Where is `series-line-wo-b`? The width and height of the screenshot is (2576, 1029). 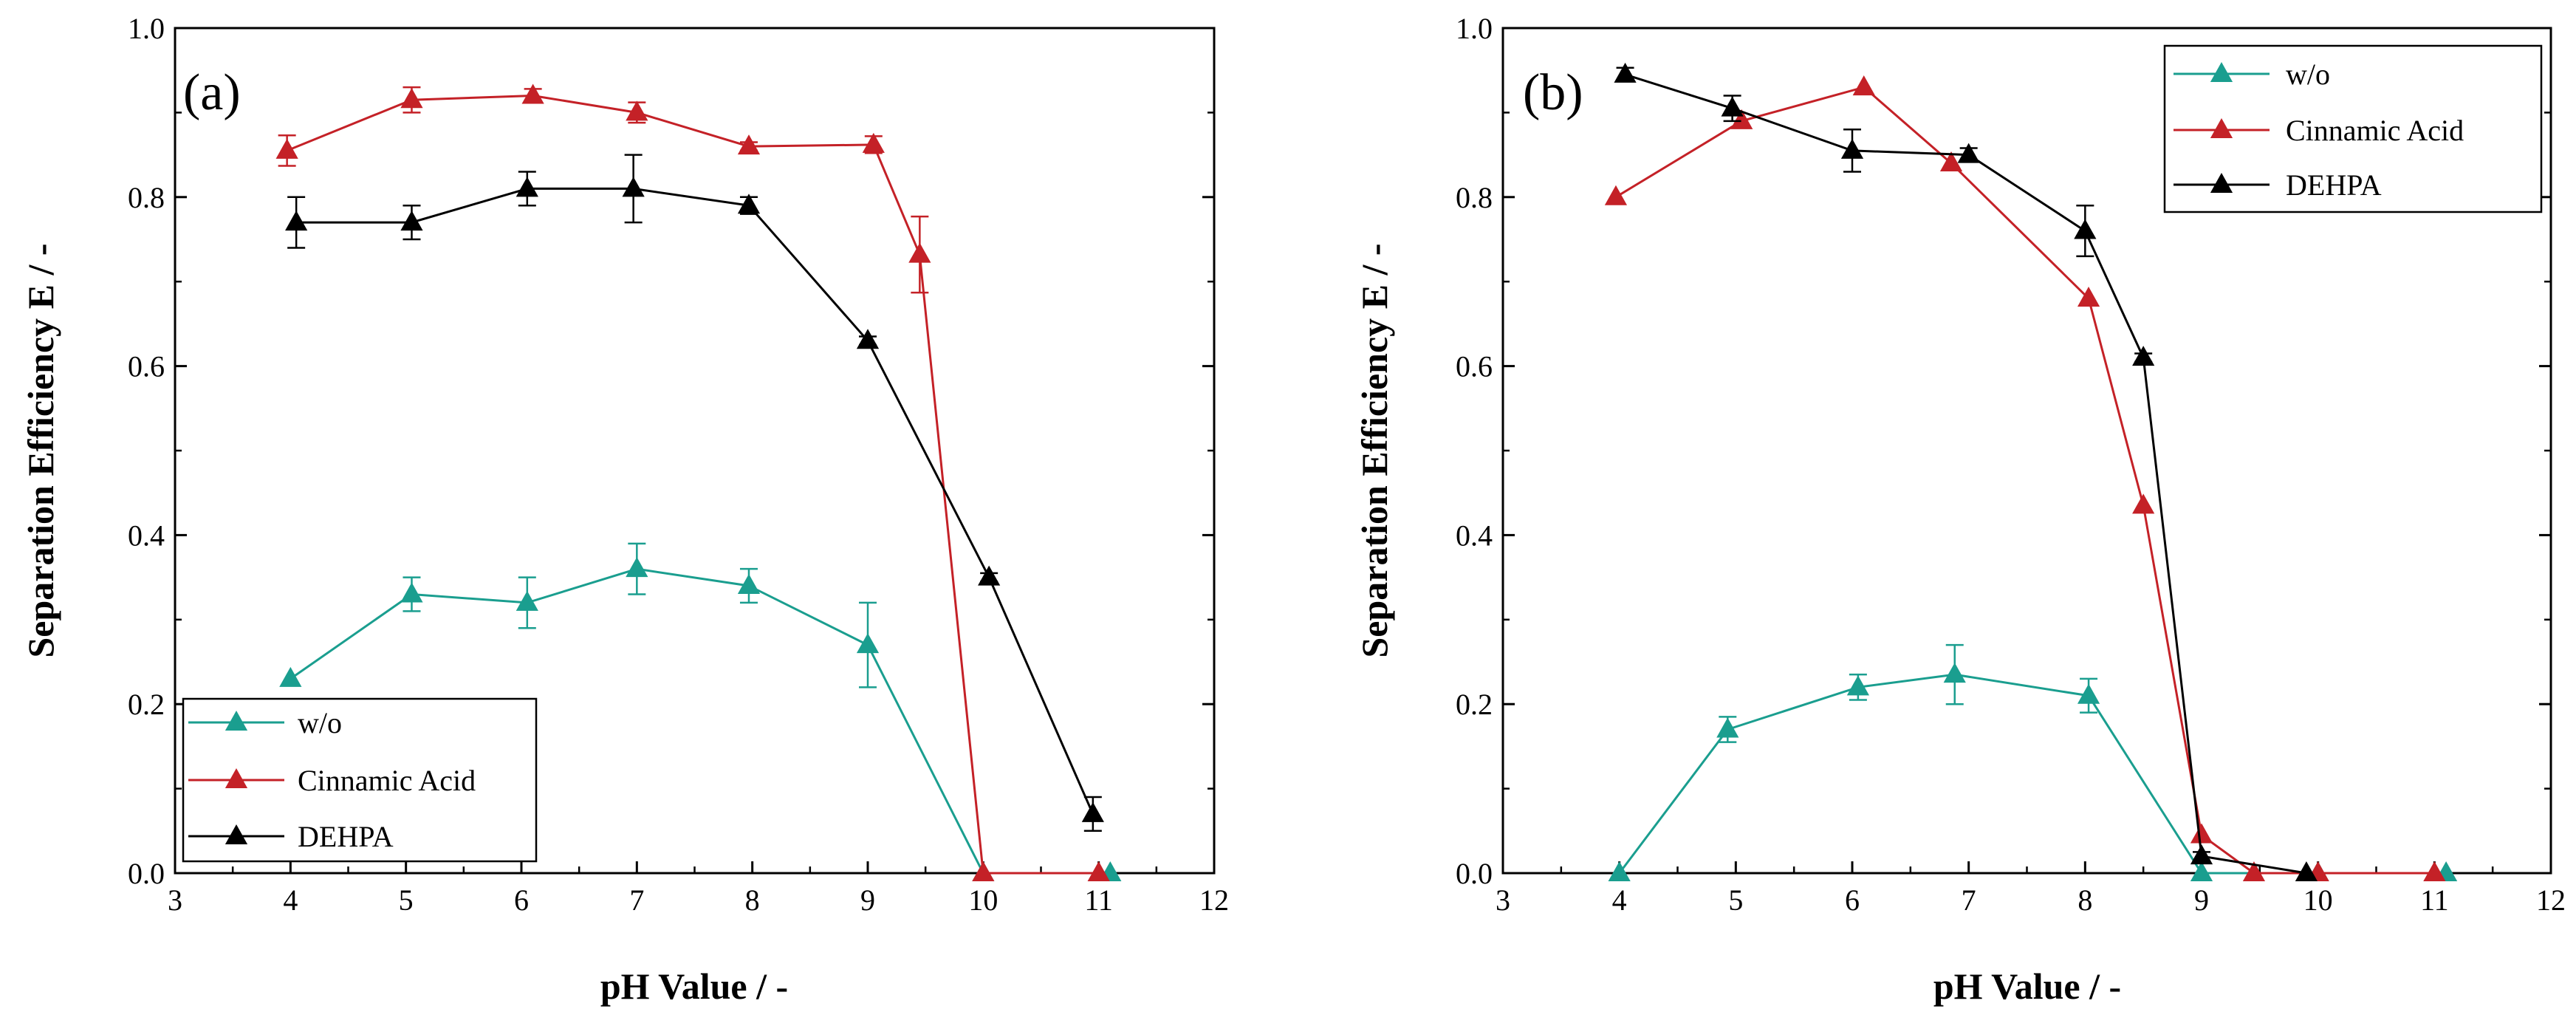
series-line-wo-b is located at coordinates (2032, 774).